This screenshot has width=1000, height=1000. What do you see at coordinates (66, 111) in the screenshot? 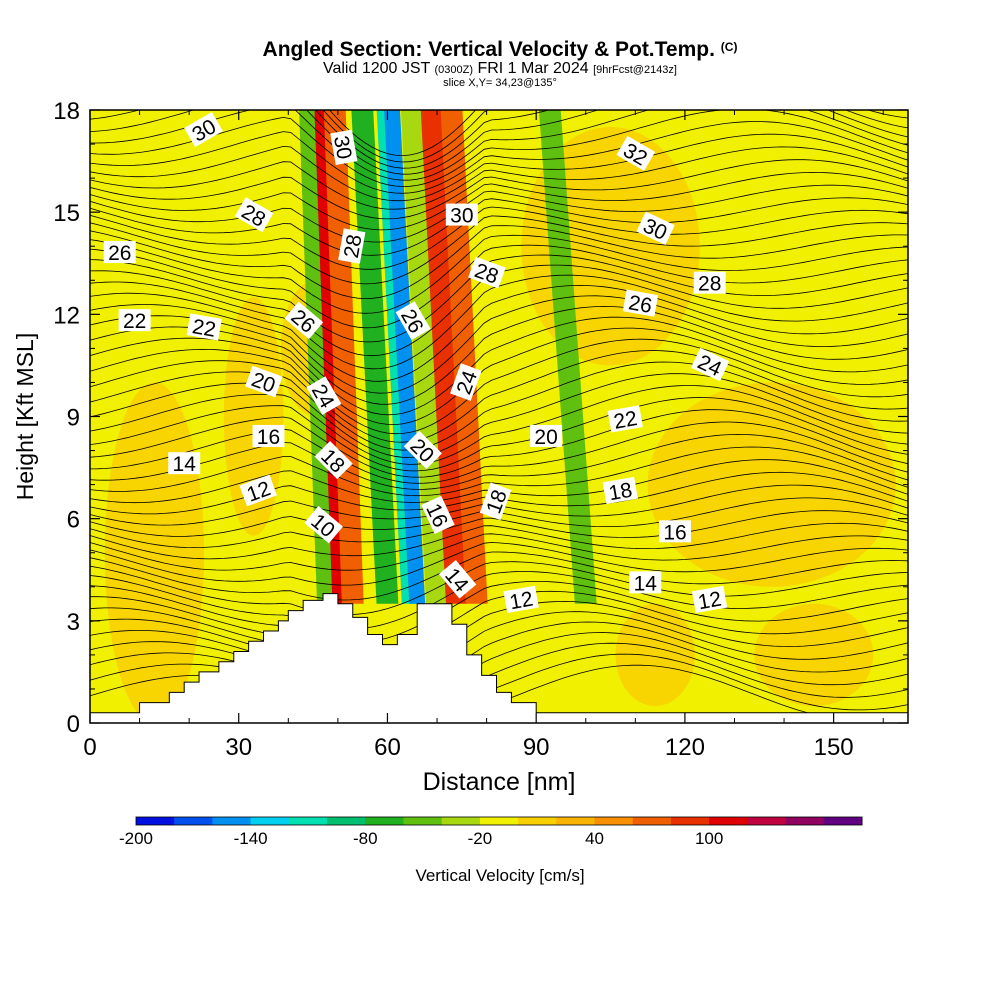
I see `y-tick-label: 18` at bounding box center [66, 111].